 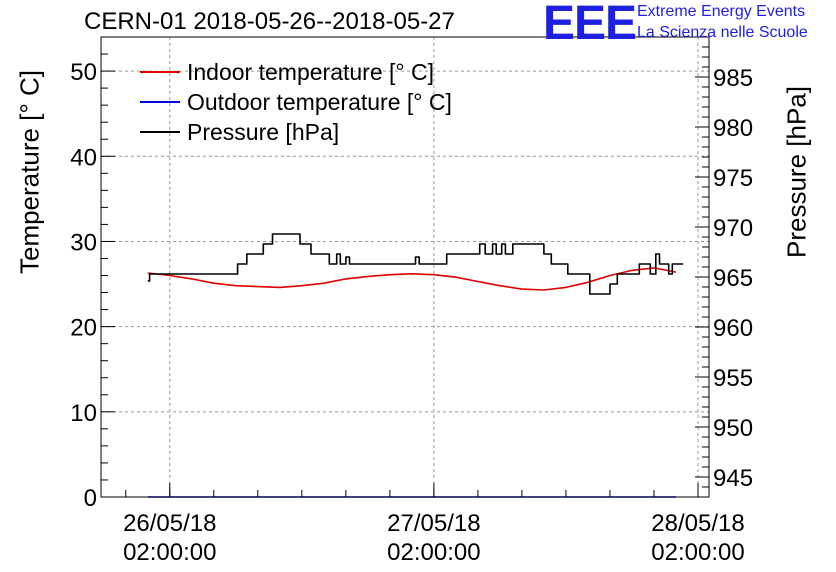 What do you see at coordinates (733, 278) in the screenshot?
I see `y2-tick-label: 965` at bounding box center [733, 278].